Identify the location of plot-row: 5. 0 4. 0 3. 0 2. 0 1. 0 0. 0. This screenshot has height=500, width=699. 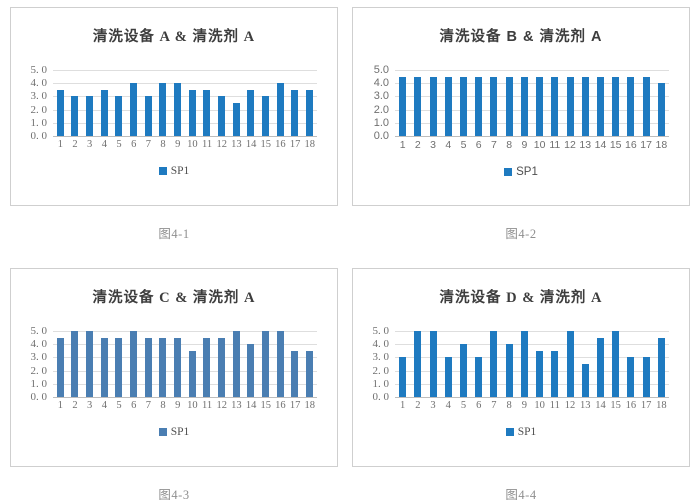
(521, 364).